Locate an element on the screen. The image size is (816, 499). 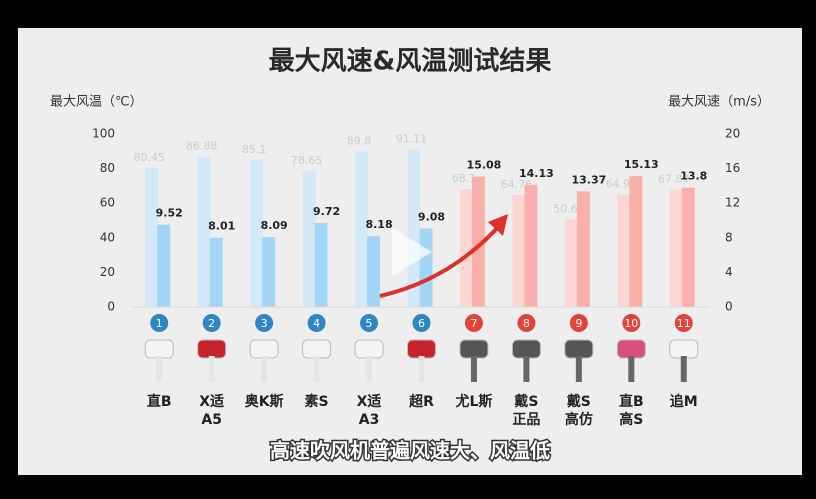
caption: 高速吹风机普遍风速大、风温低 is located at coordinates (410, 451).